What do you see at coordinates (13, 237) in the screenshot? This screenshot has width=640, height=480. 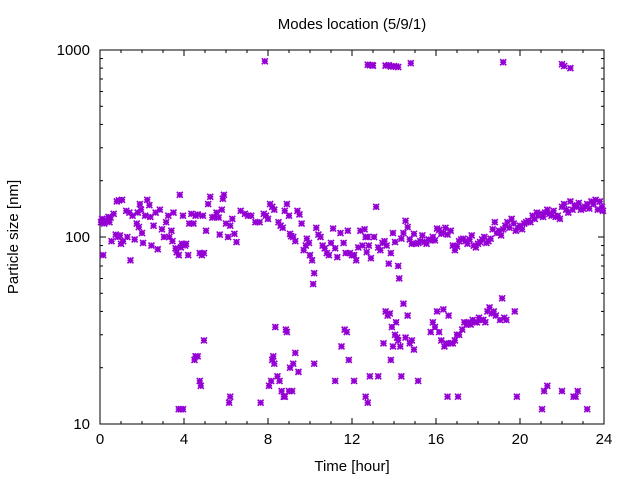 I see `y-axis-label: Particle size [nm]` at bounding box center [13, 237].